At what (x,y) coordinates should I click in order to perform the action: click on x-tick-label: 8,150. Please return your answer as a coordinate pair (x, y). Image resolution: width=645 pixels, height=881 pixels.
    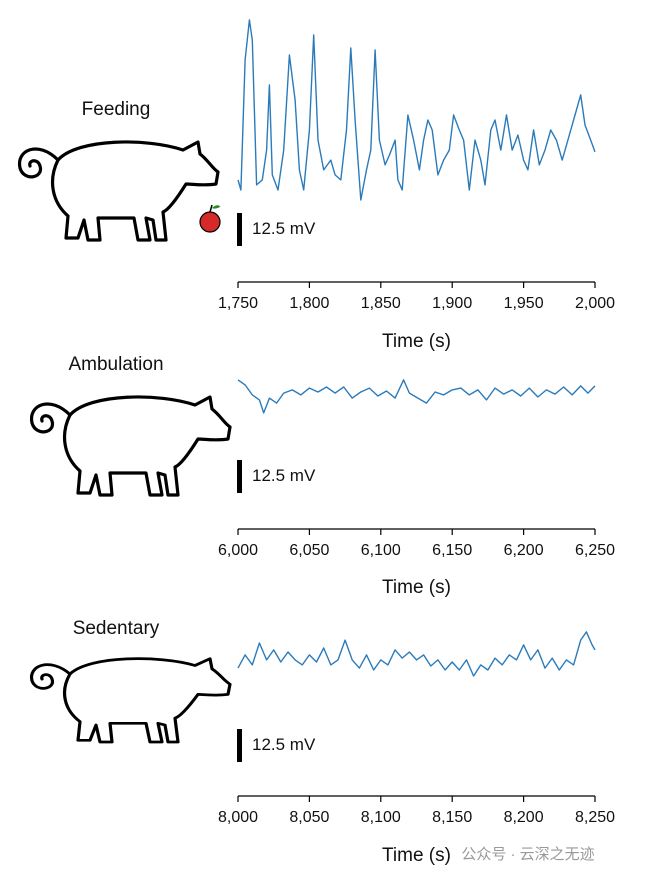
    Looking at the image, I should click on (452, 817).